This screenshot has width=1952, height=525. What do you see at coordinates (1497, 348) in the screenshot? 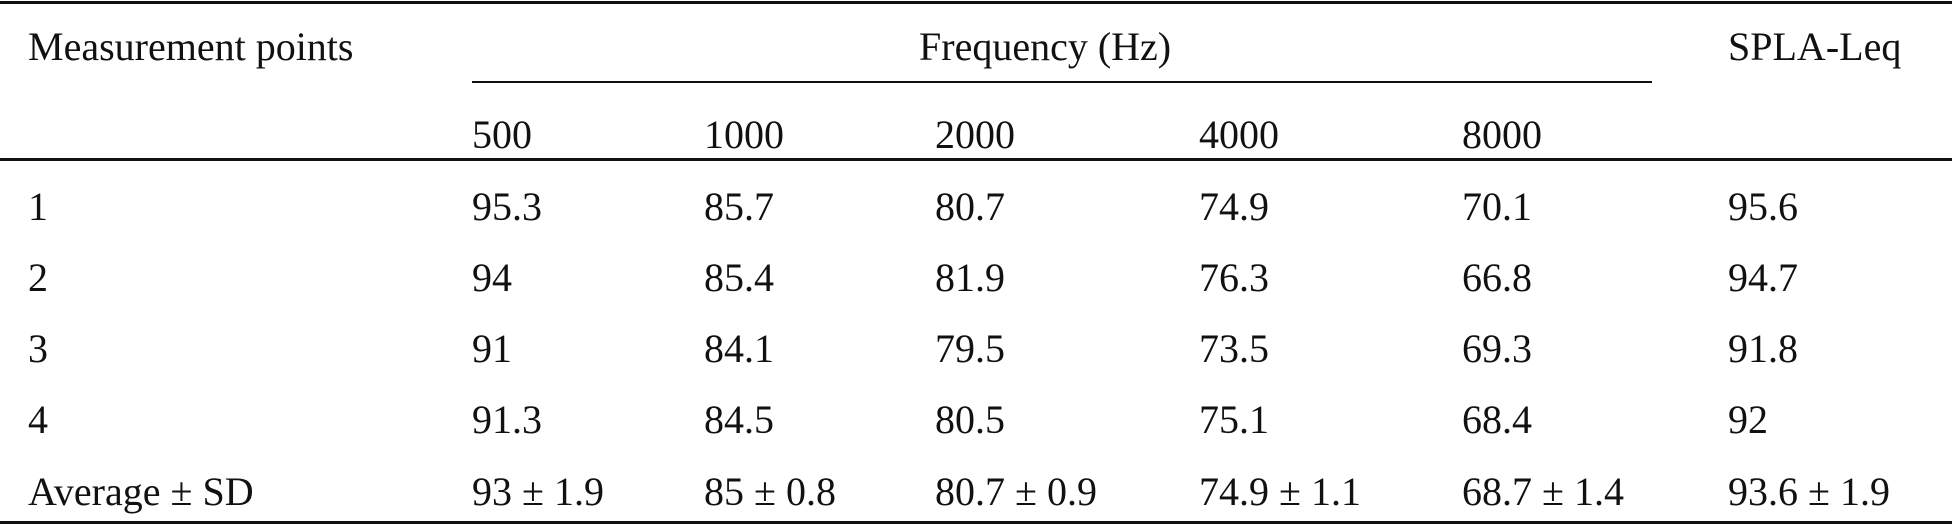
I see `table-cell: 69.3` at bounding box center [1497, 348].